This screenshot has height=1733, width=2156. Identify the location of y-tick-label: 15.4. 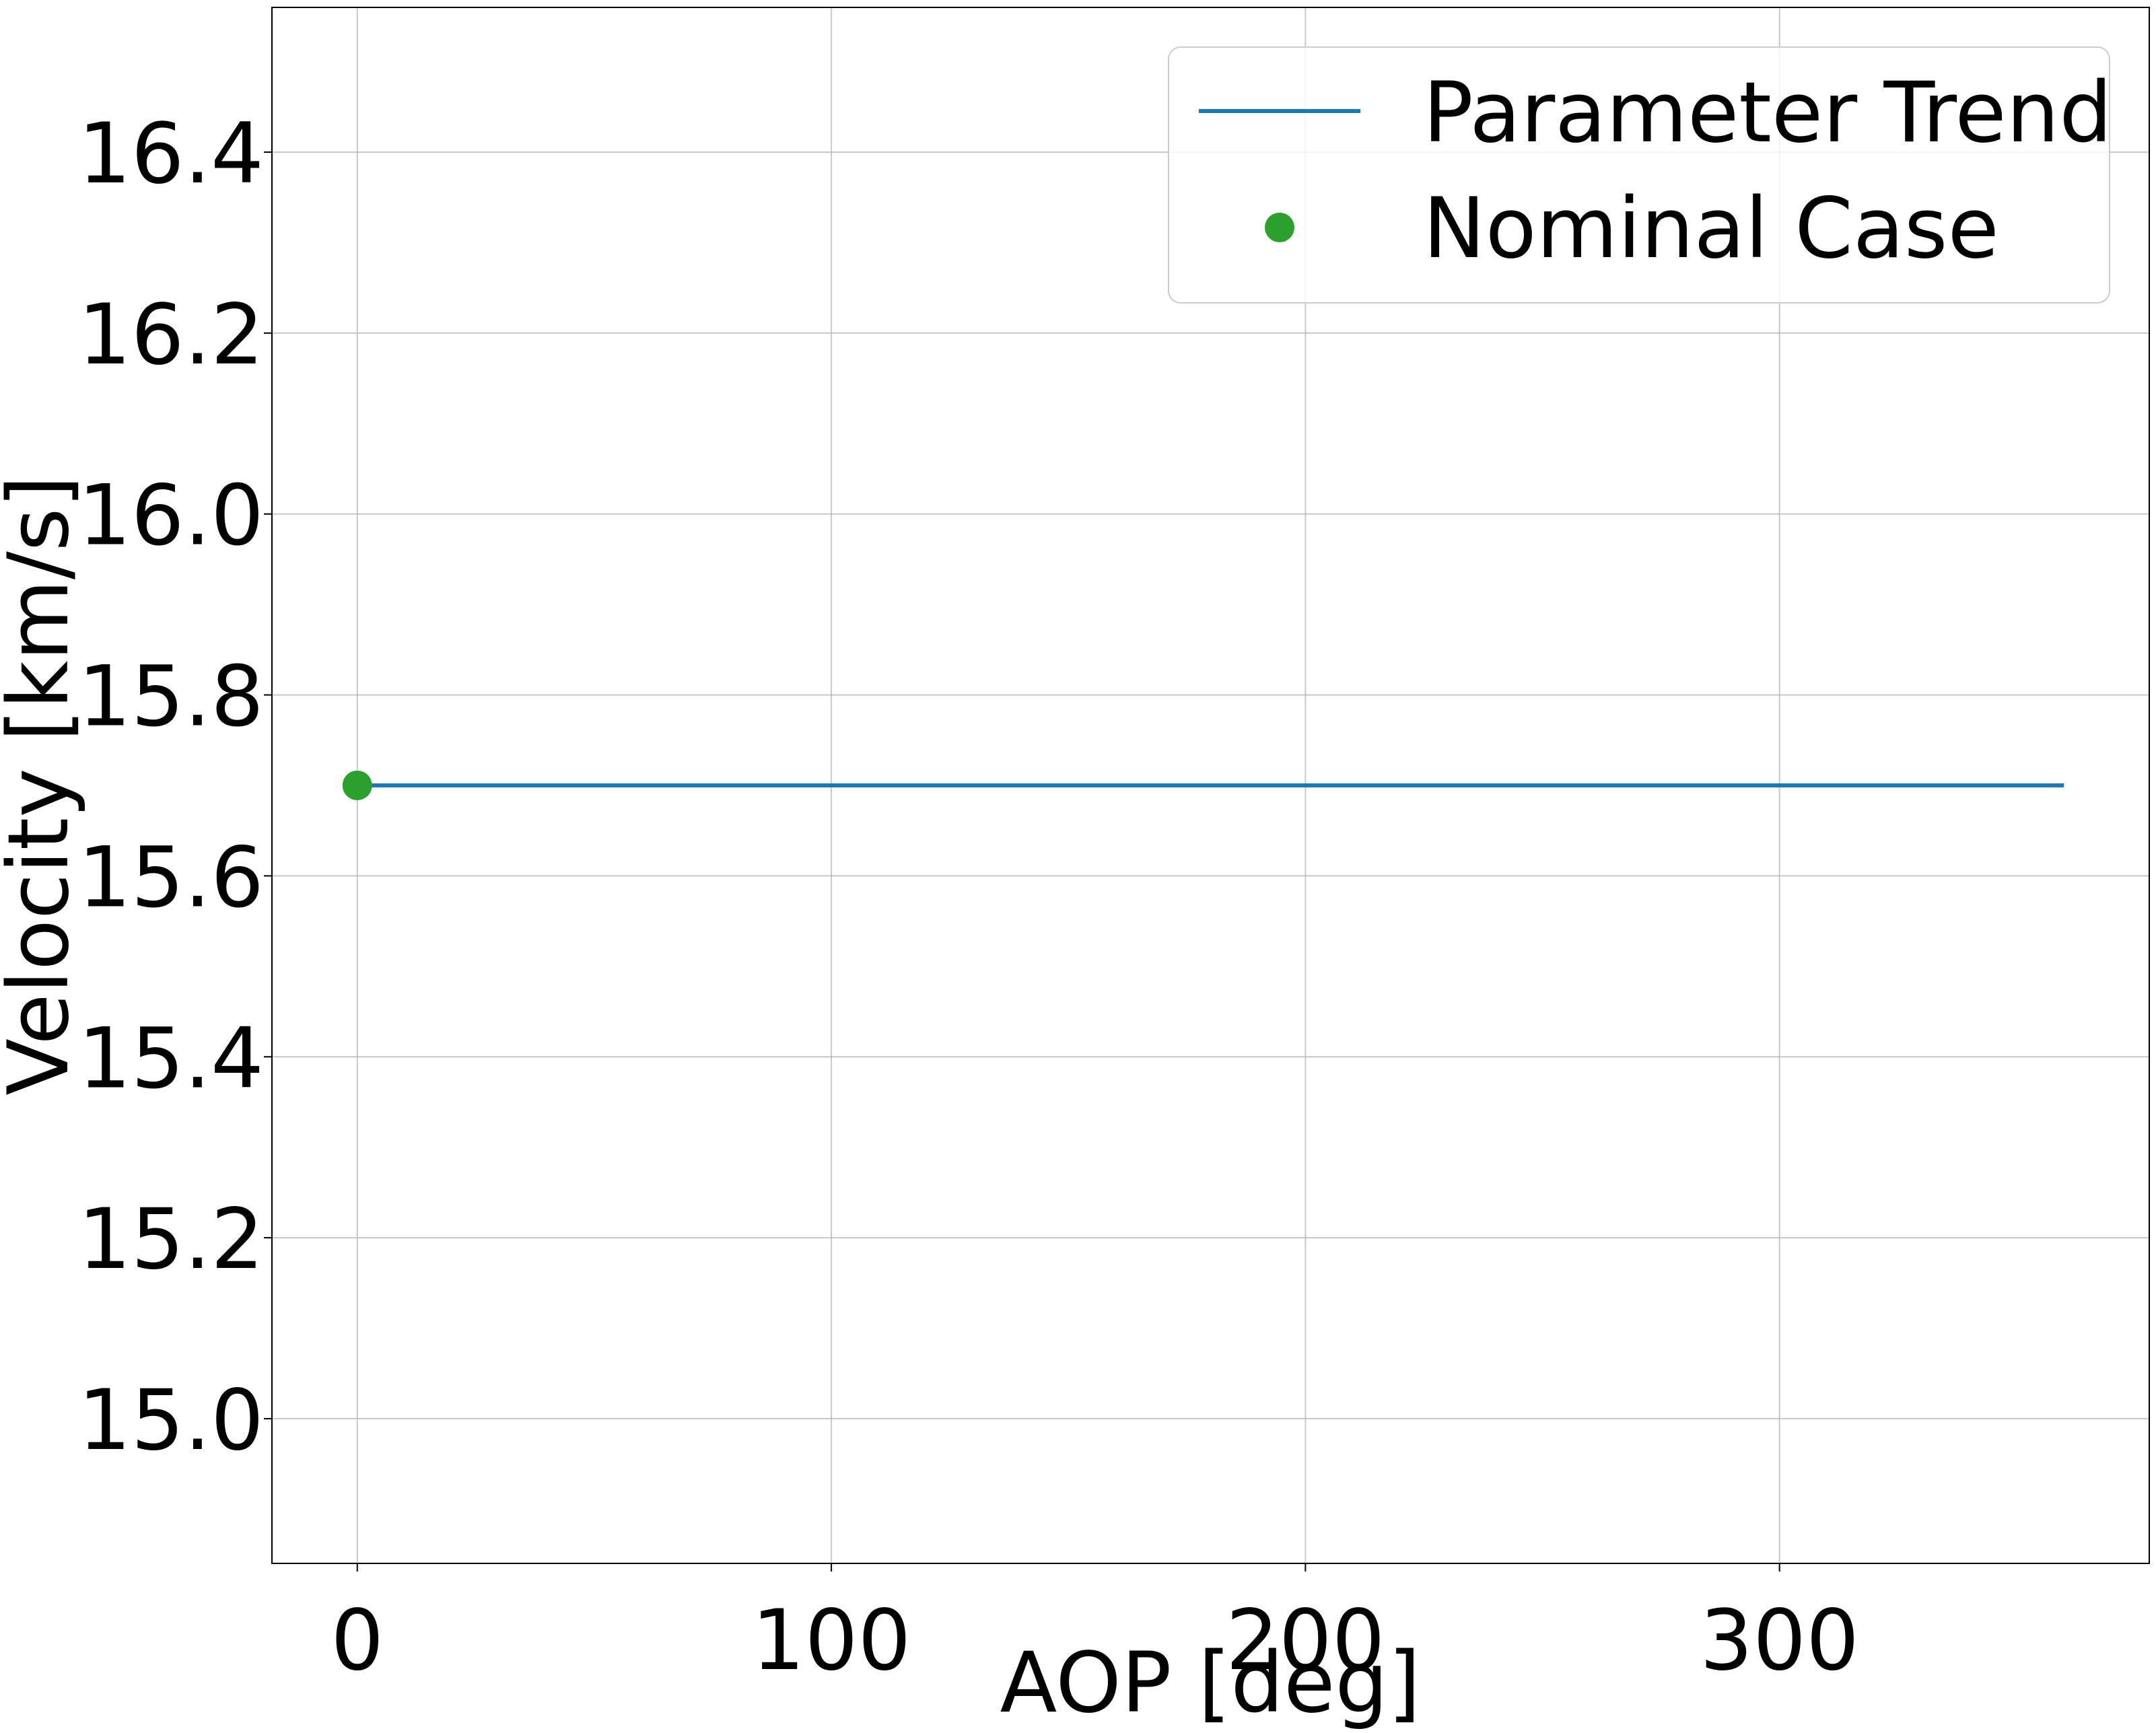
(171, 1058).